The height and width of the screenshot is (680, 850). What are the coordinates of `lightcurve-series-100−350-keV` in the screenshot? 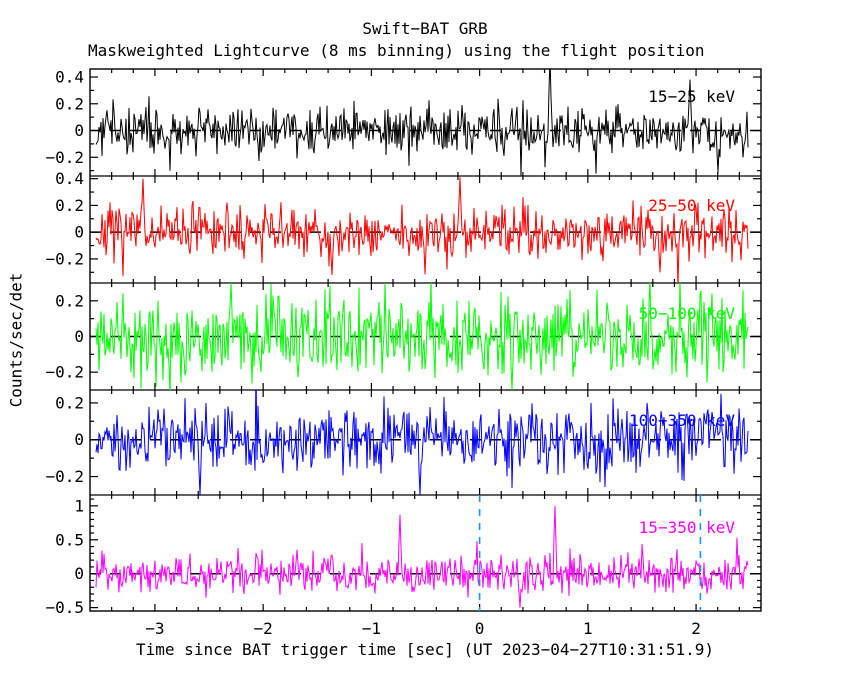 It's located at (422, 442).